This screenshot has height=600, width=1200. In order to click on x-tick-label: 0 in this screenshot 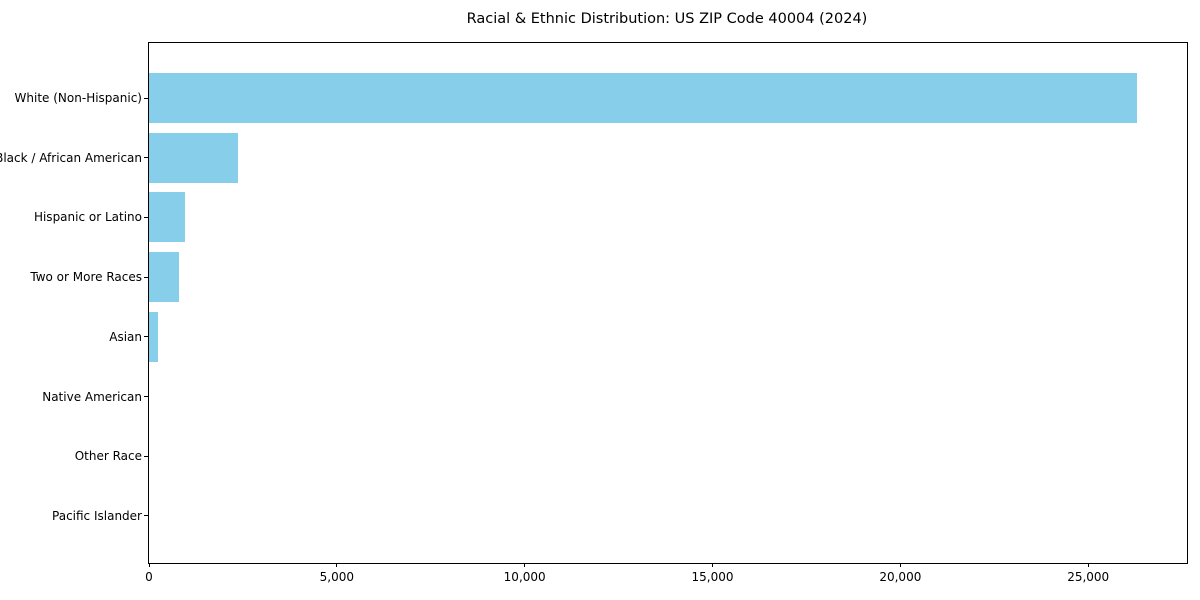, I will do `click(149, 577)`.